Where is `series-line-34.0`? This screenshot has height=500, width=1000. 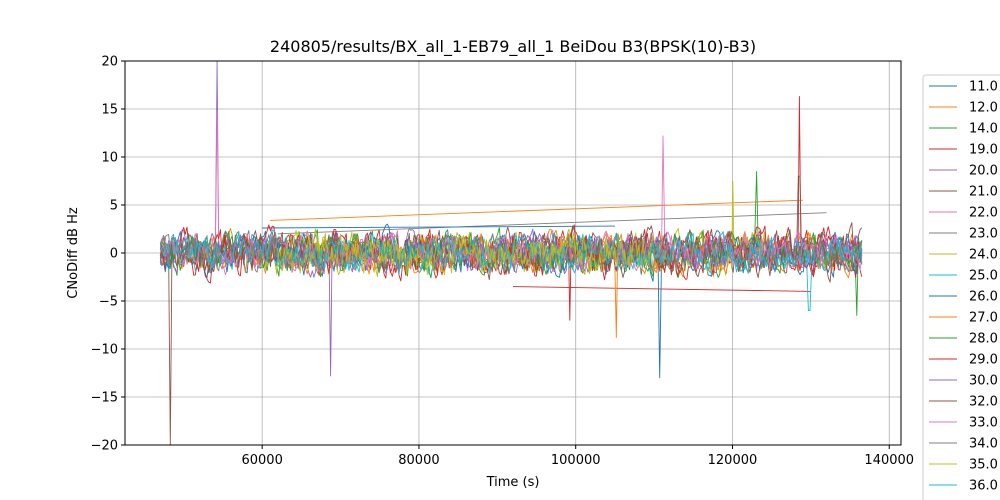 series-line-34.0 is located at coordinates (511, 251).